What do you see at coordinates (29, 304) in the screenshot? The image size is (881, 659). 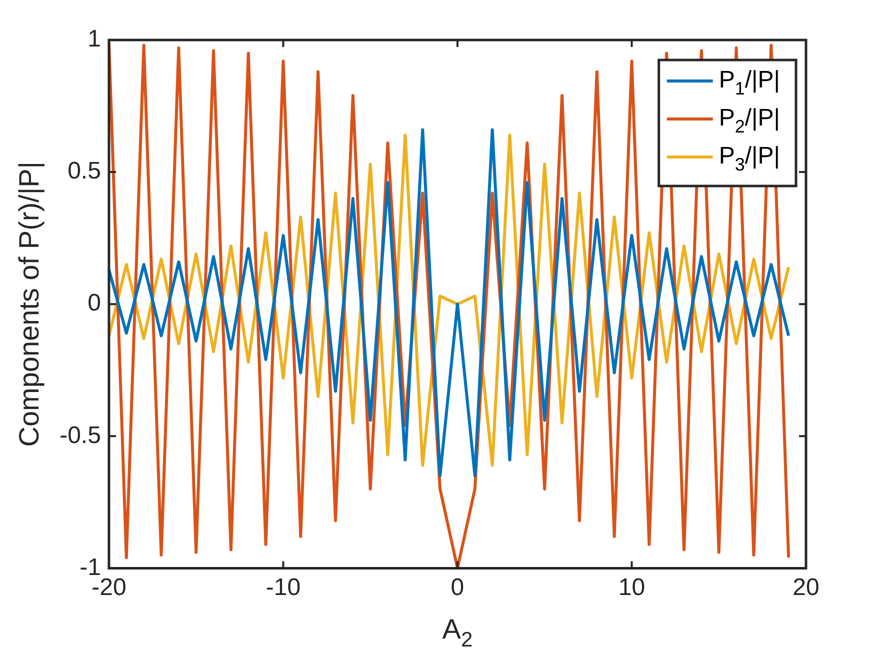 I see `y-axis-title: Components of P(r)/|P|` at bounding box center [29, 304].